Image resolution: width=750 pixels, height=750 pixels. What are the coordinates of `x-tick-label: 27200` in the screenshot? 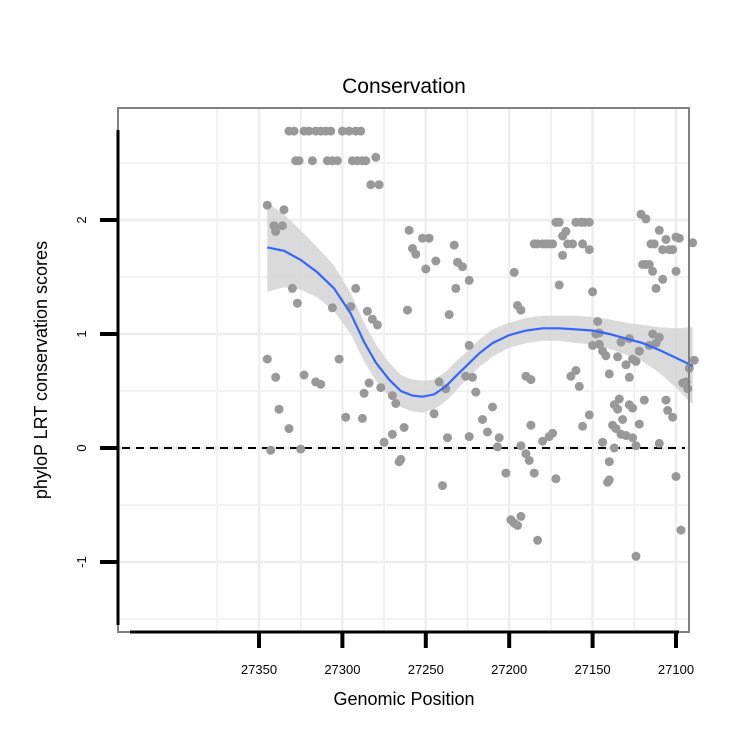 It's located at (509, 669).